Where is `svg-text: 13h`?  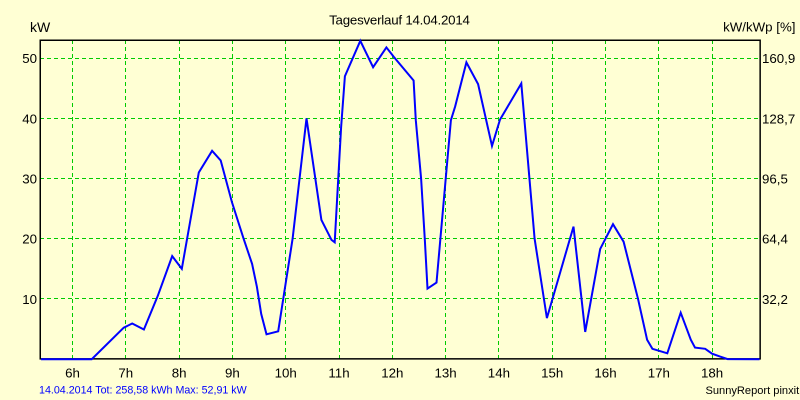
svg-text: 13h is located at coordinates (446, 372).